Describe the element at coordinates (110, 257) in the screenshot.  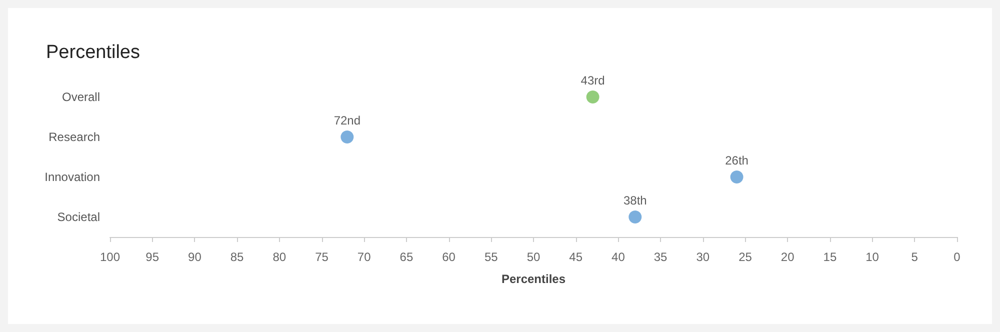
I see `x-tick-label: 100` at that location.